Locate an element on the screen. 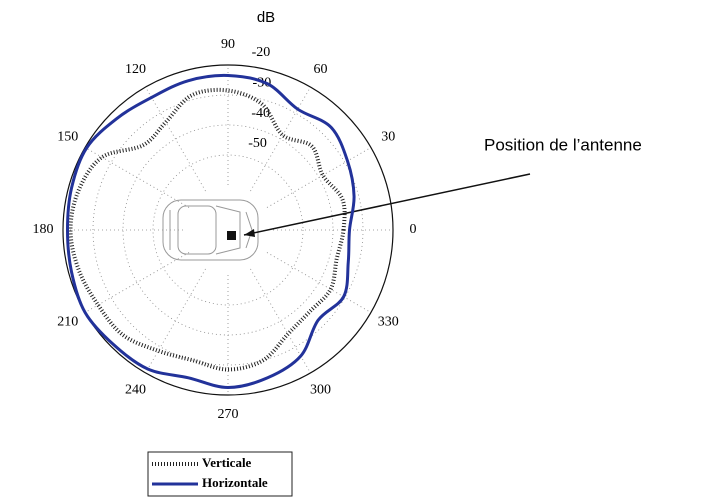 The image size is (724, 498). grid-ring is located at coordinates (228, 230).